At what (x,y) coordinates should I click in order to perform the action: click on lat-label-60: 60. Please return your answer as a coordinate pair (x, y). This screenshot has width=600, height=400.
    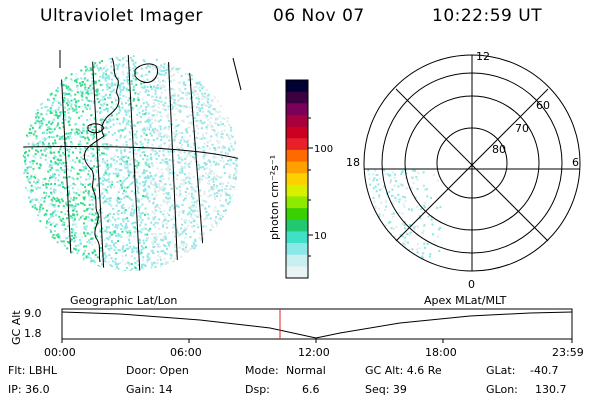
    Looking at the image, I should click on (543, 105).